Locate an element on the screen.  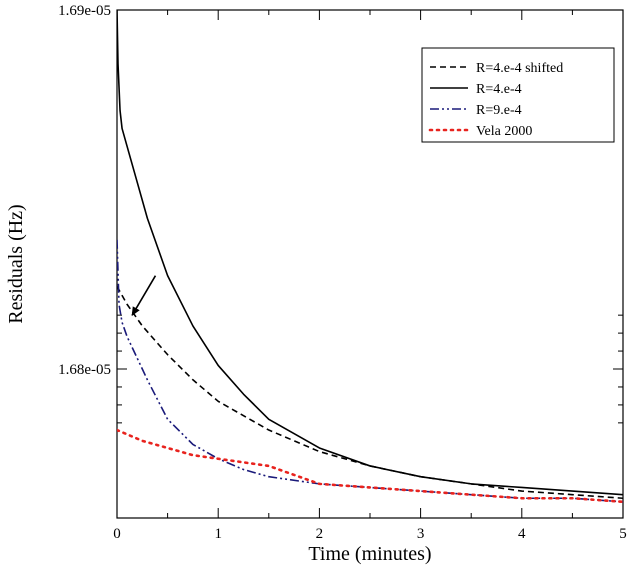
x-tick-label: 4 is located at coordinates (522, 534).